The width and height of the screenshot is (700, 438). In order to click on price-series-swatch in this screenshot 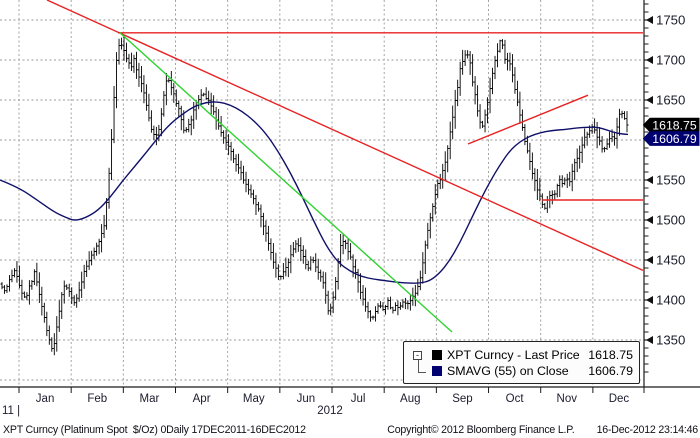, I will do `click(437, 355)`.